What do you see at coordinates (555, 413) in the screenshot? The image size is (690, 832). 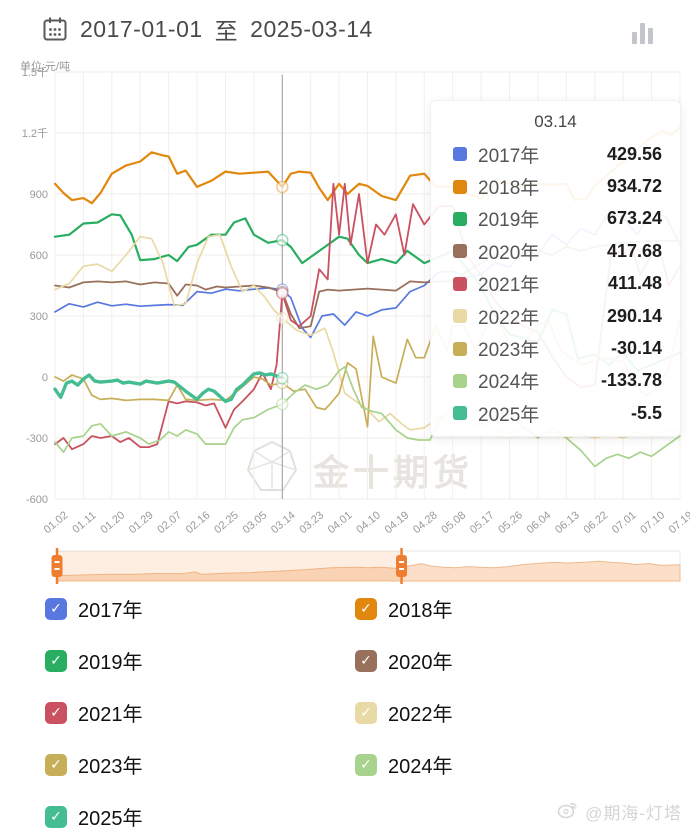 I see `tooltip-row: 2025年 -5.5` at bounding box center [555, 413].